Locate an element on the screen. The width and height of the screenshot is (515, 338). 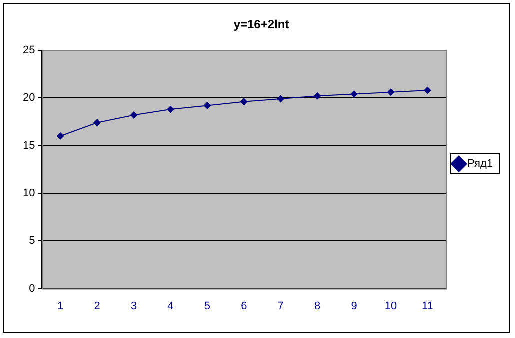
x-tick-label: 8 is located at coordinates (317, 306).